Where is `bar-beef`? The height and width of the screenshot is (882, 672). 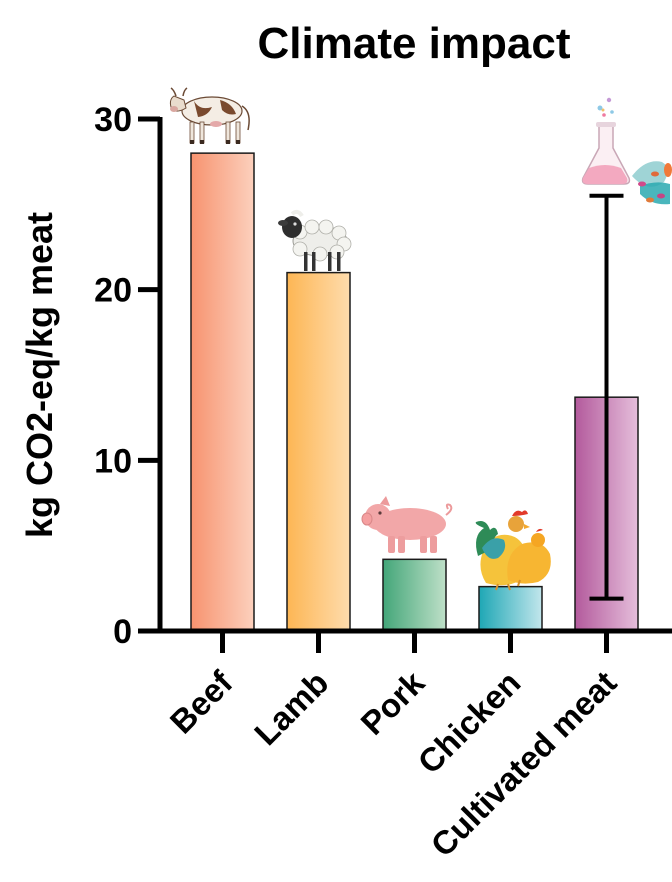
bar-beef is located at coordinates (222, 392).